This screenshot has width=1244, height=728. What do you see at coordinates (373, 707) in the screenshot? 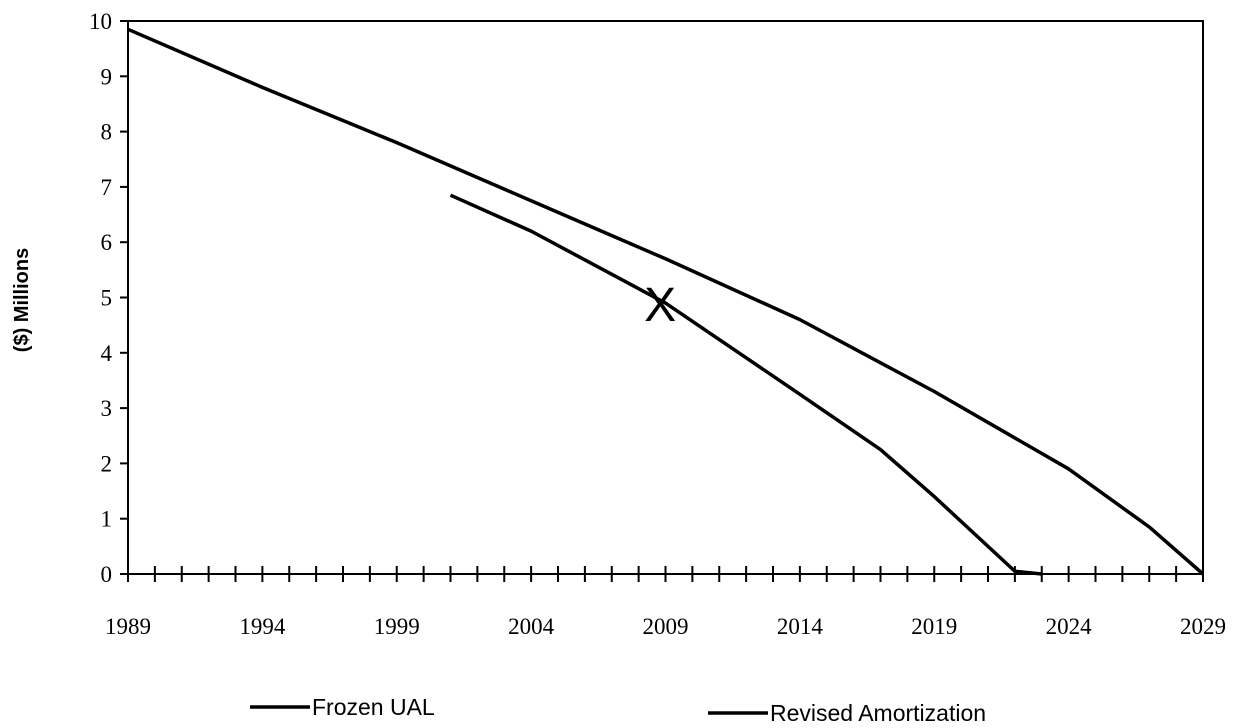
I see `legend-label: Frozen UAL` at bounding box center [373, 707].